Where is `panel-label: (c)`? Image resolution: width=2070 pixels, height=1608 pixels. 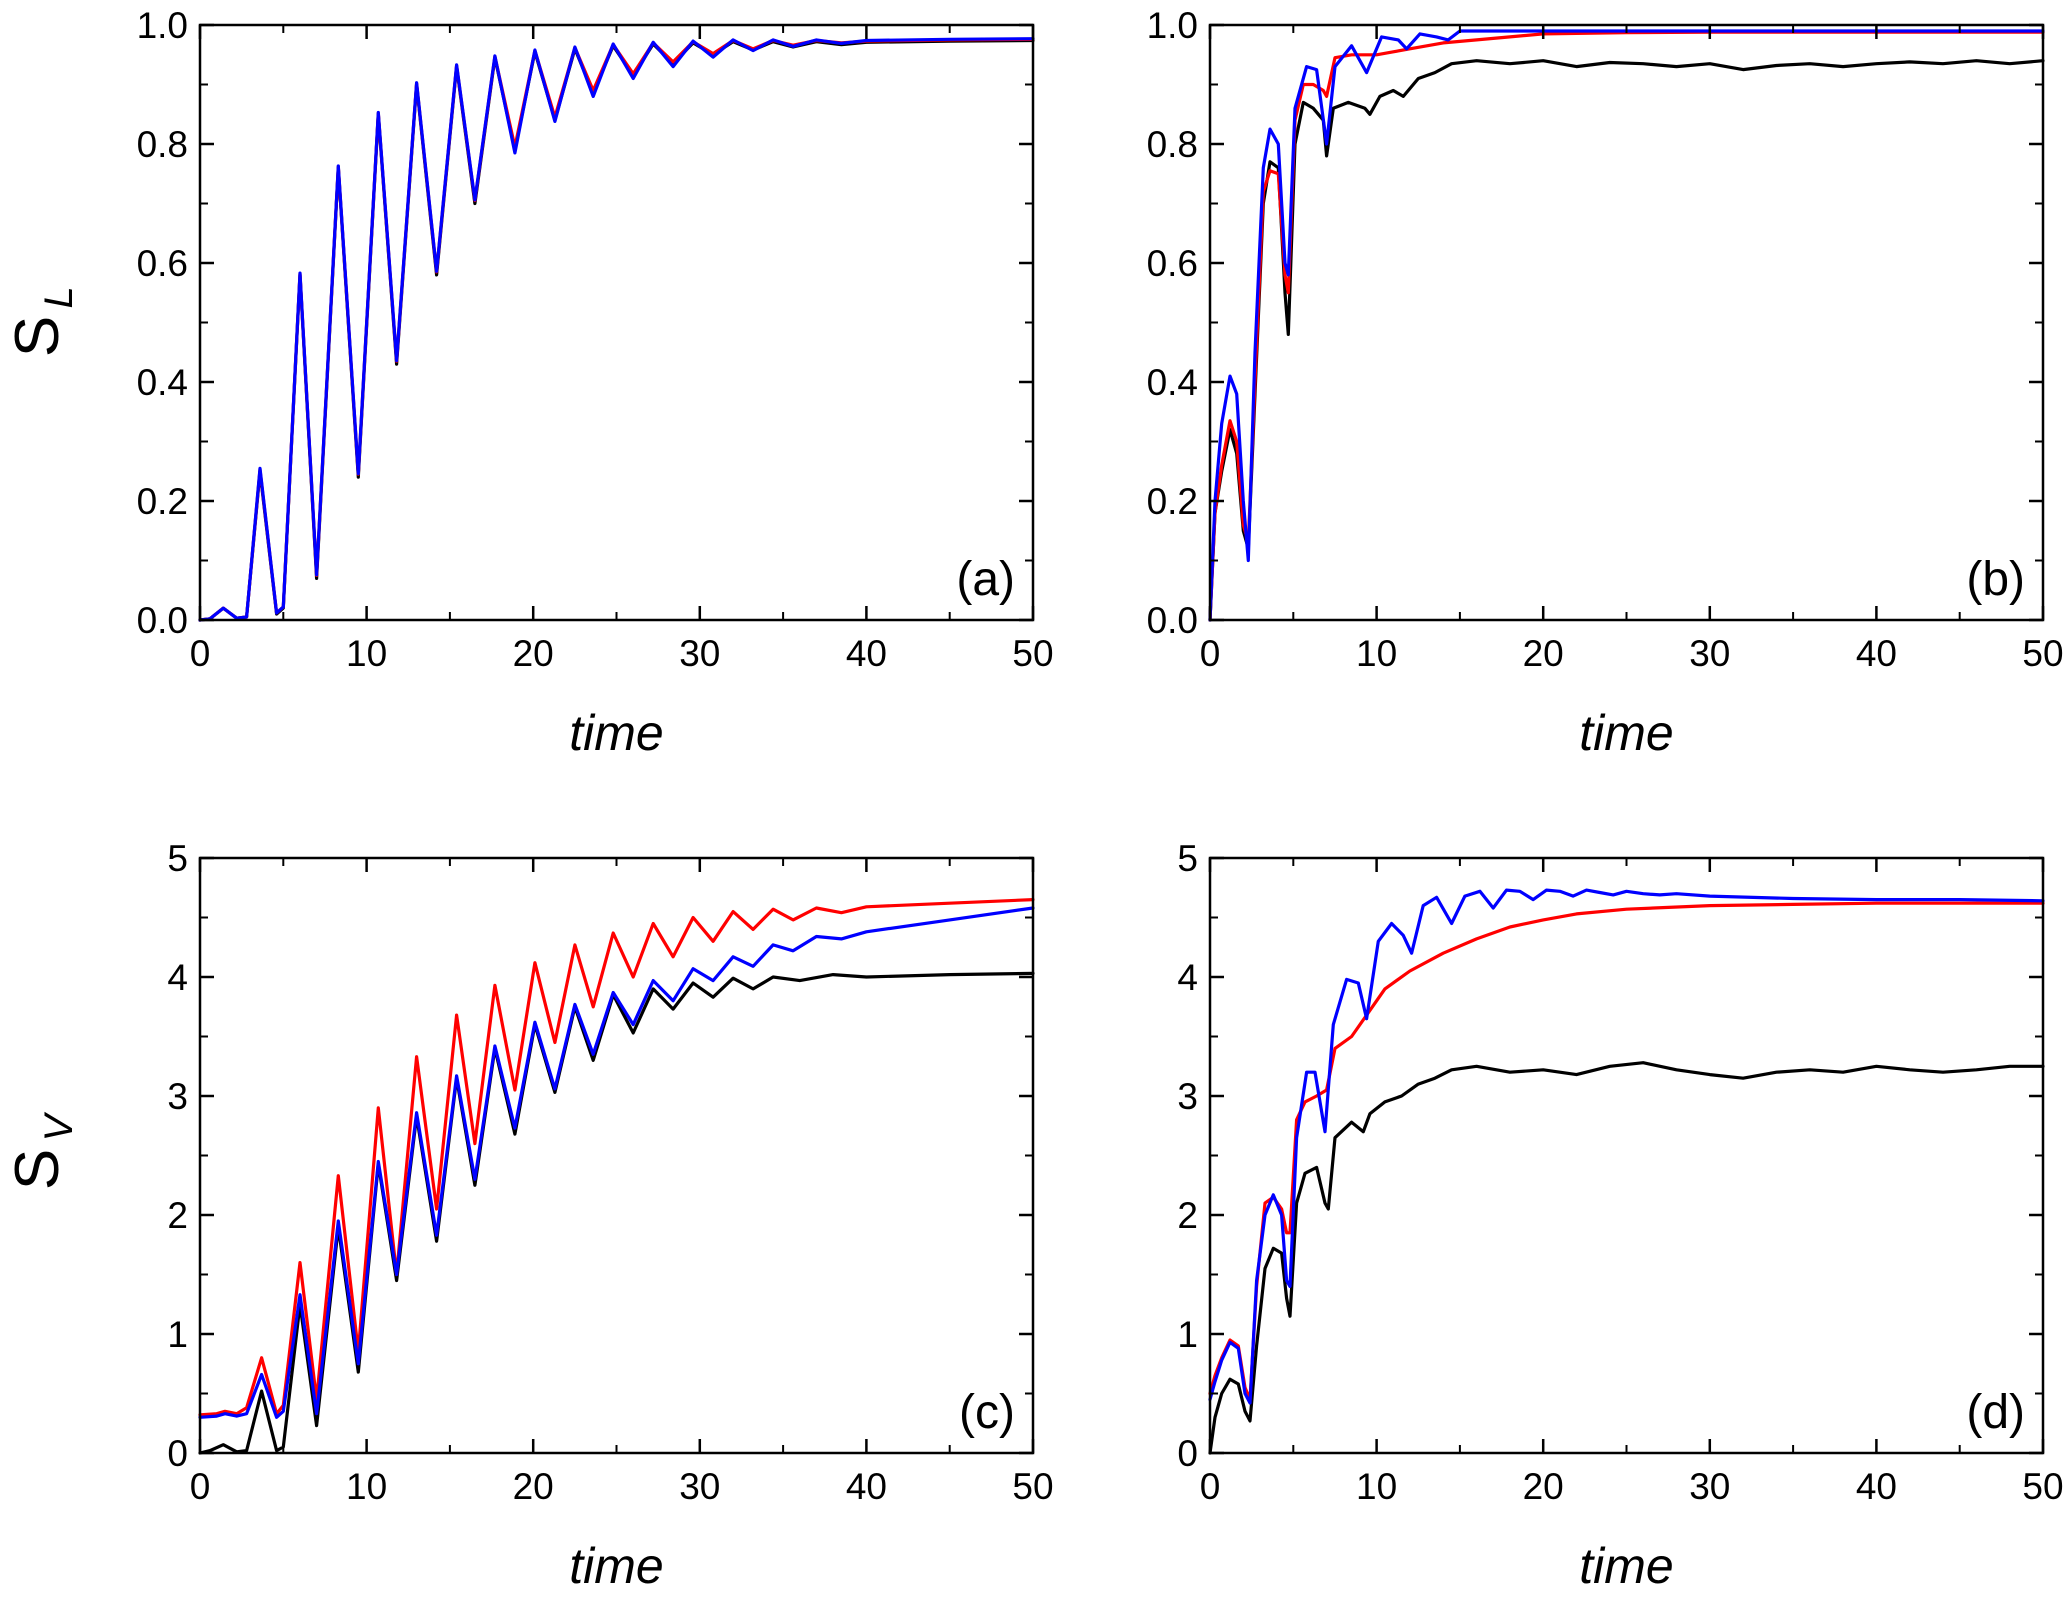
panel-label: (c) is located at coordinates (987, 1412).